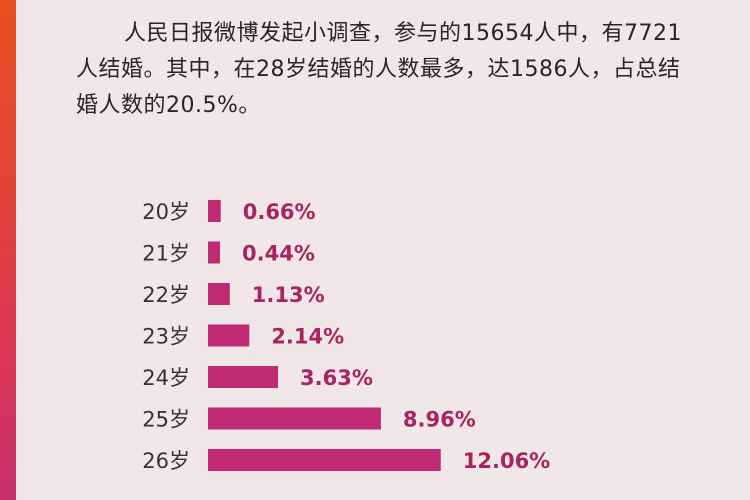 Image resolution: width=750 pixels, height=500 pixels. Describe the element at coordinates (8, 250) in the screenshot. I see `side-gradient-strip` at that location.